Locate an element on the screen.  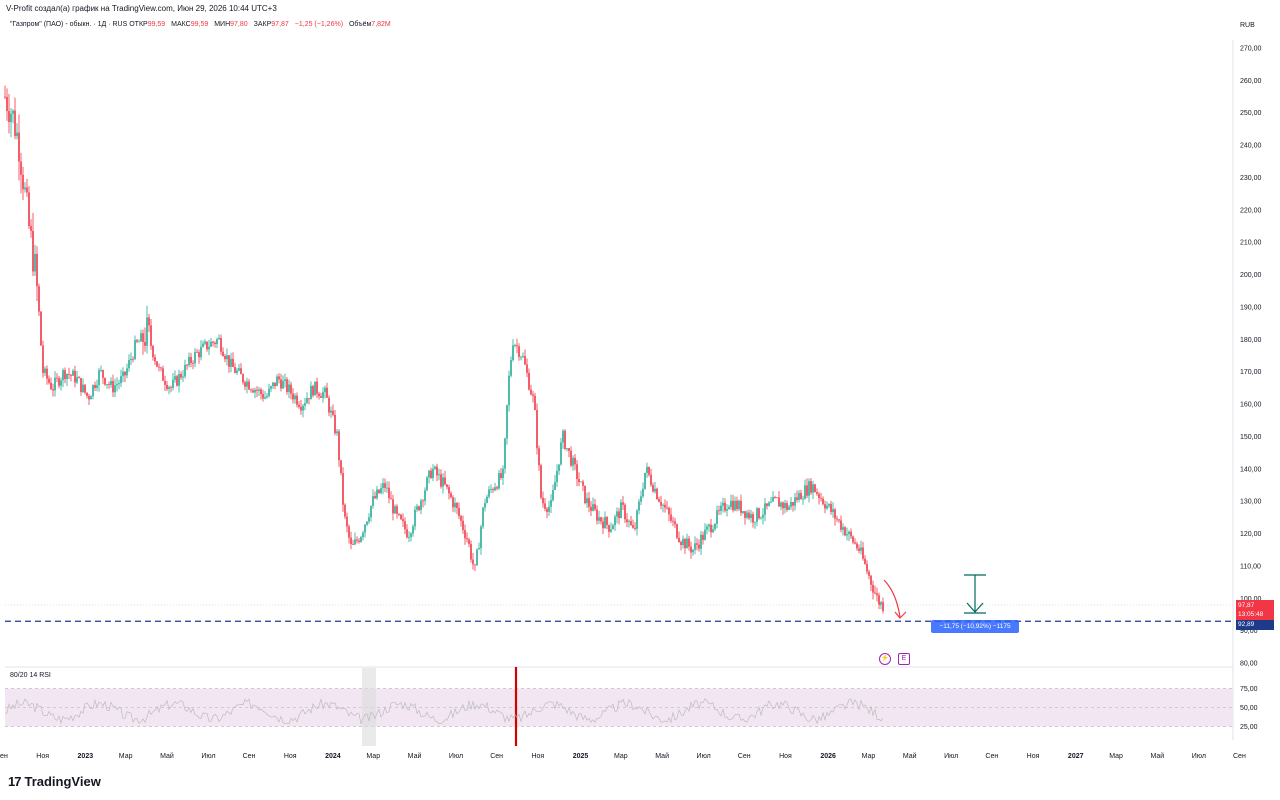
rsi-label: 80/20 14 RSI is located at coordinates (30, 675).